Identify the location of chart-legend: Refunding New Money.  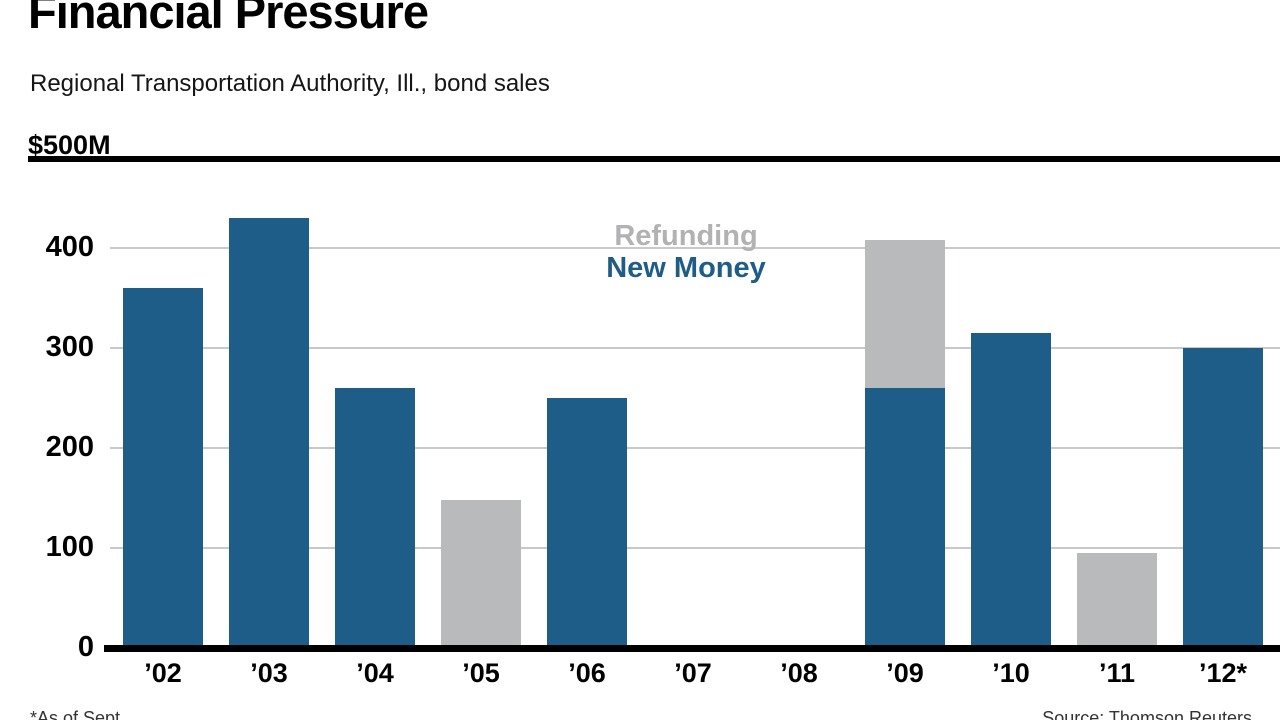
(686, 252).